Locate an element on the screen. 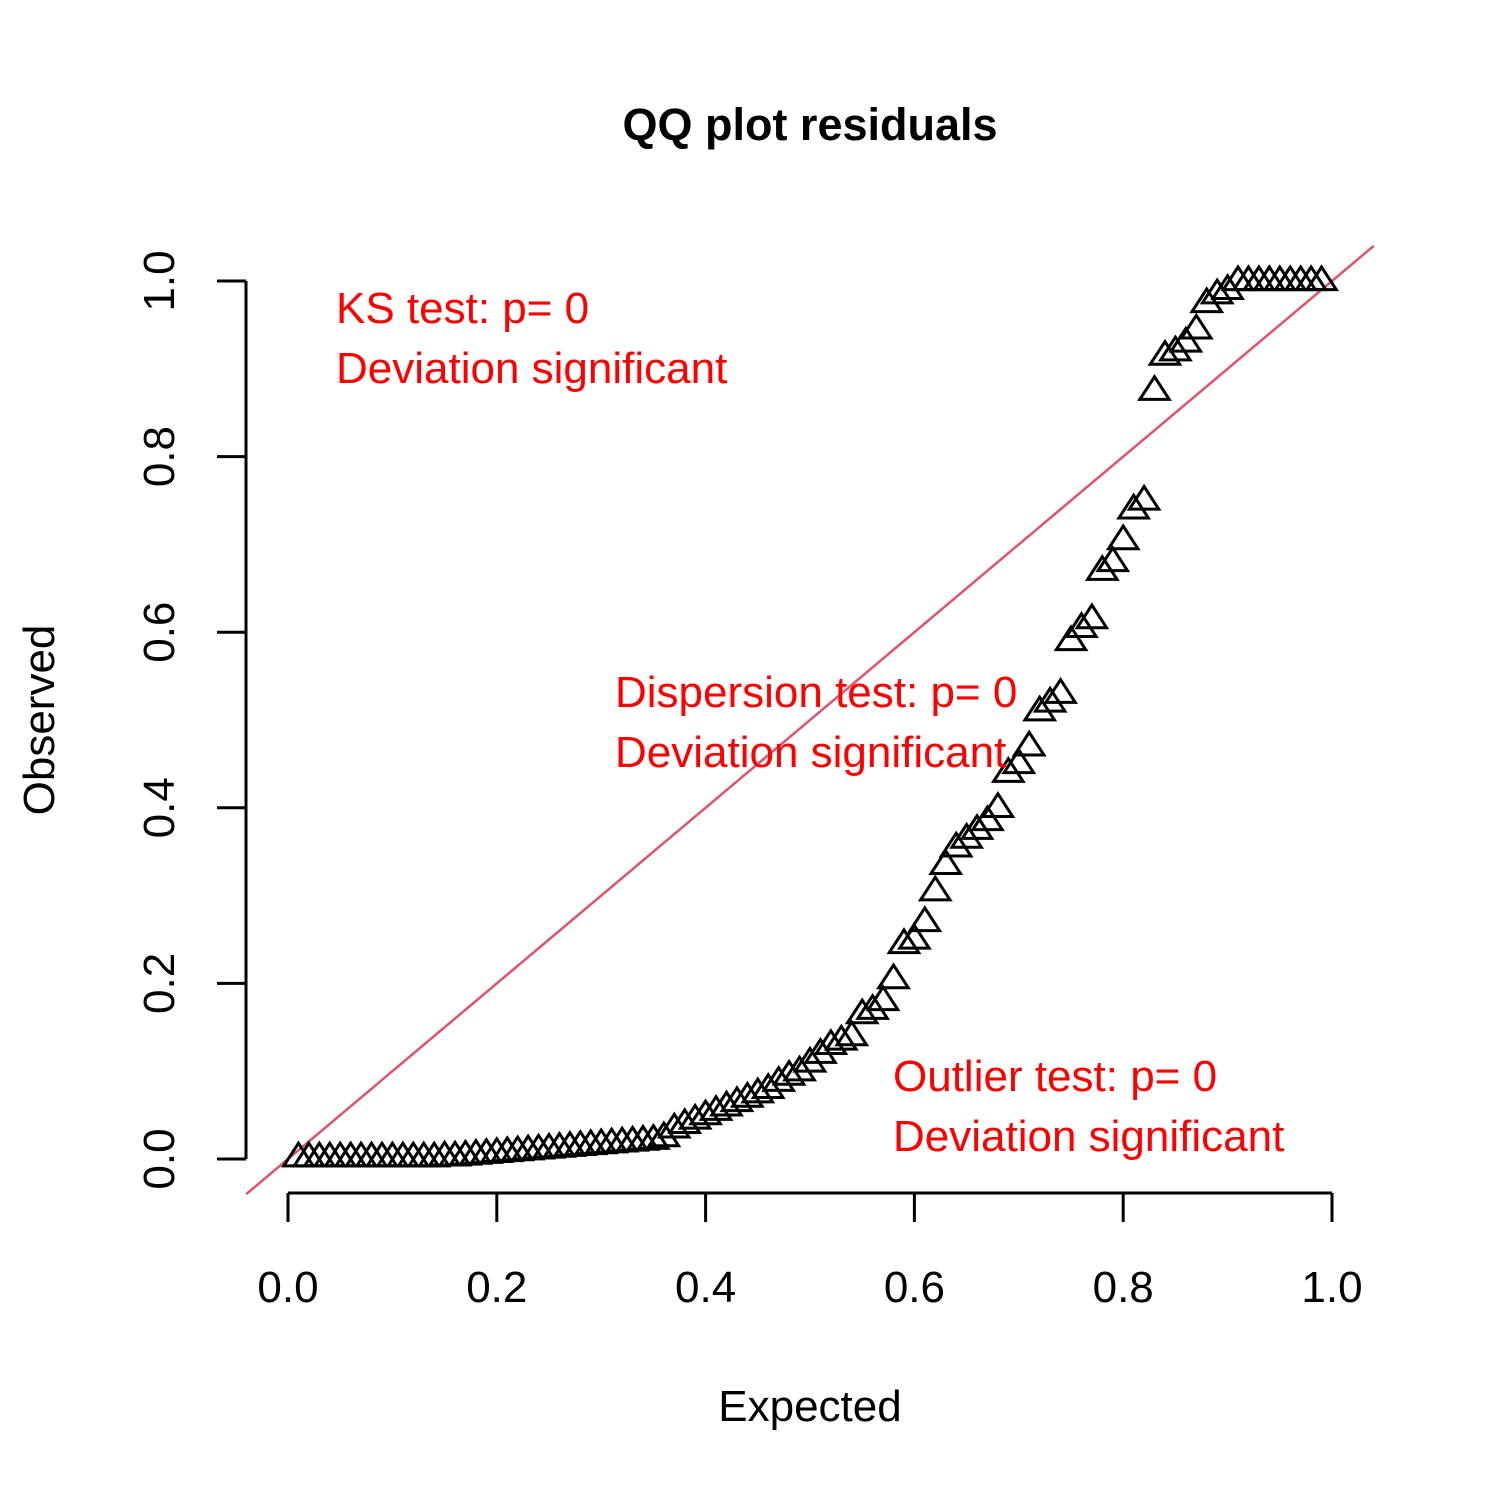  y-tick-label: 0.6 is located at coordinates (159, 632).